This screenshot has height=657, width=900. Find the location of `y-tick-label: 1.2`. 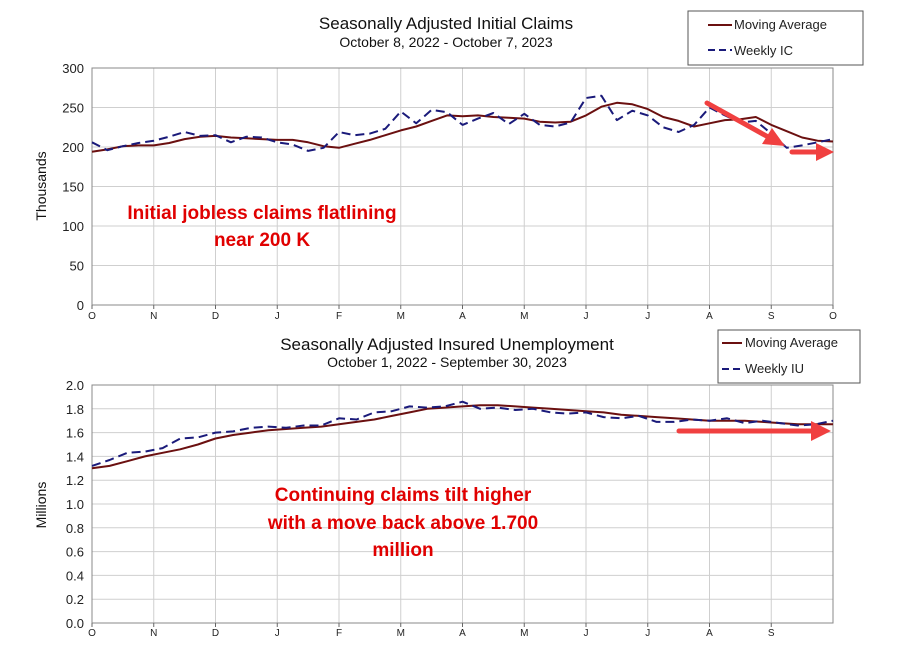

y-tick-label: 1.2 is located at coordinates (75, 480).